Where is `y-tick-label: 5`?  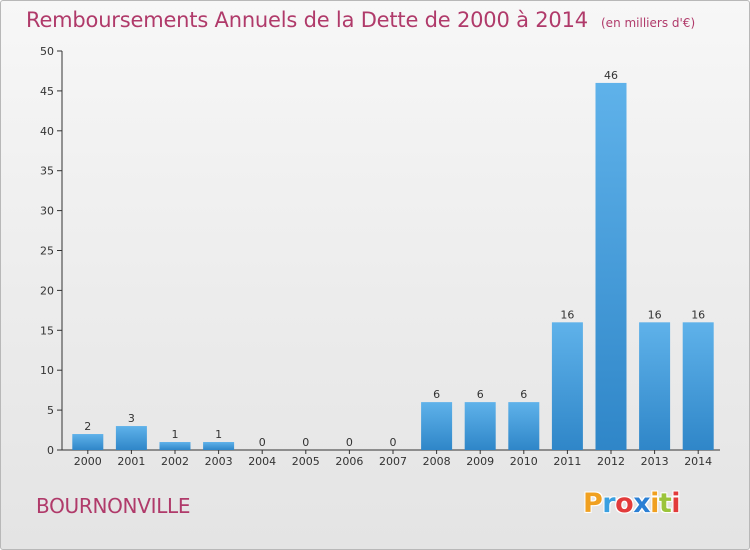
y-tick-label: 5 is located at coordinates (50, 410).